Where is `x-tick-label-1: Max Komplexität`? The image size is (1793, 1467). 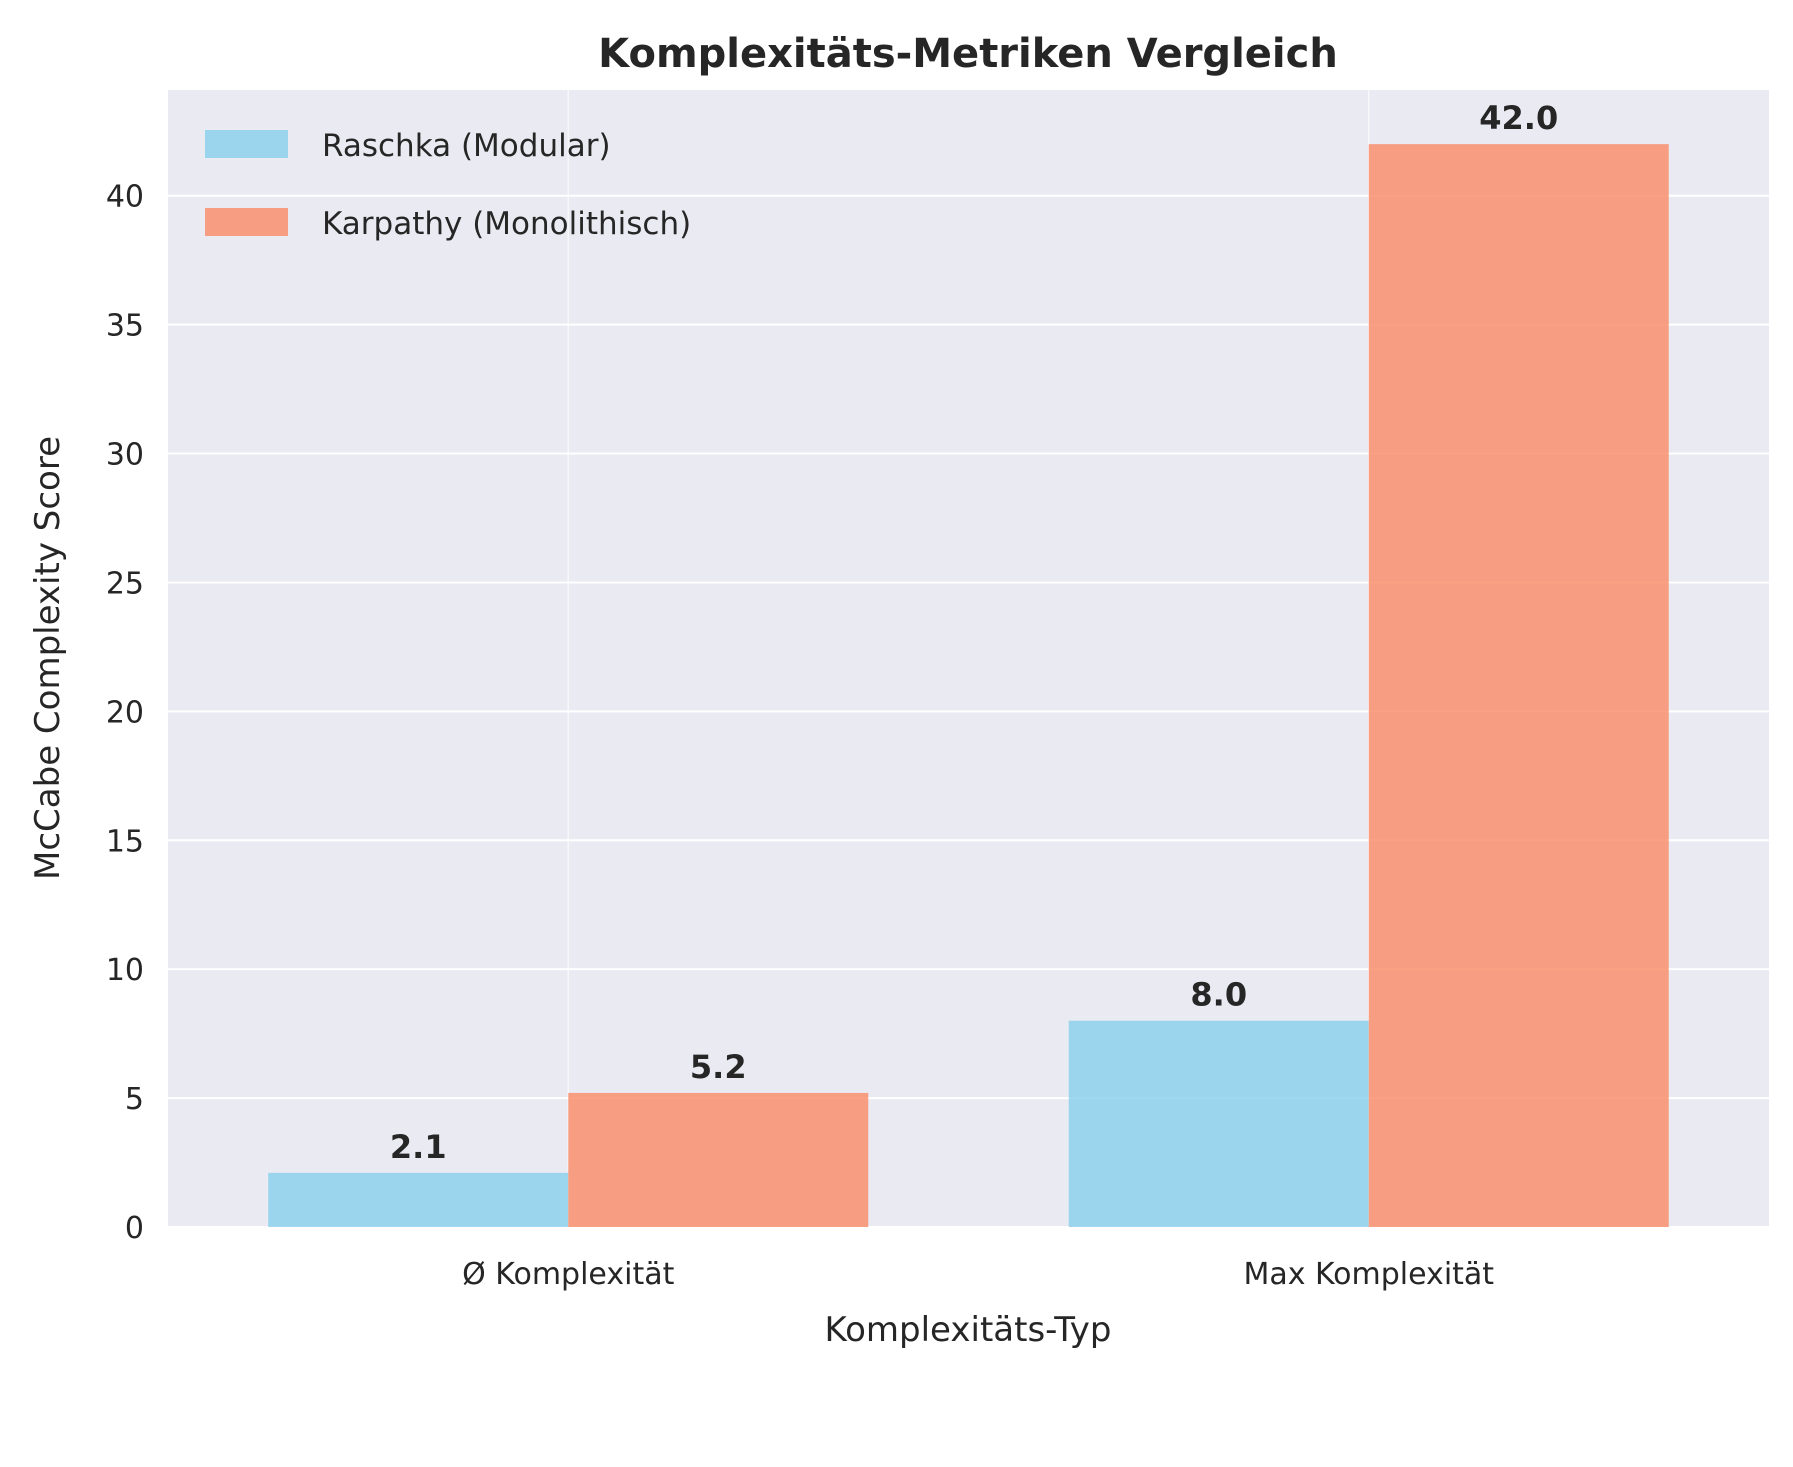 x-tick-label-1: Max Komplexität is located at coordinates (1368, 1274).